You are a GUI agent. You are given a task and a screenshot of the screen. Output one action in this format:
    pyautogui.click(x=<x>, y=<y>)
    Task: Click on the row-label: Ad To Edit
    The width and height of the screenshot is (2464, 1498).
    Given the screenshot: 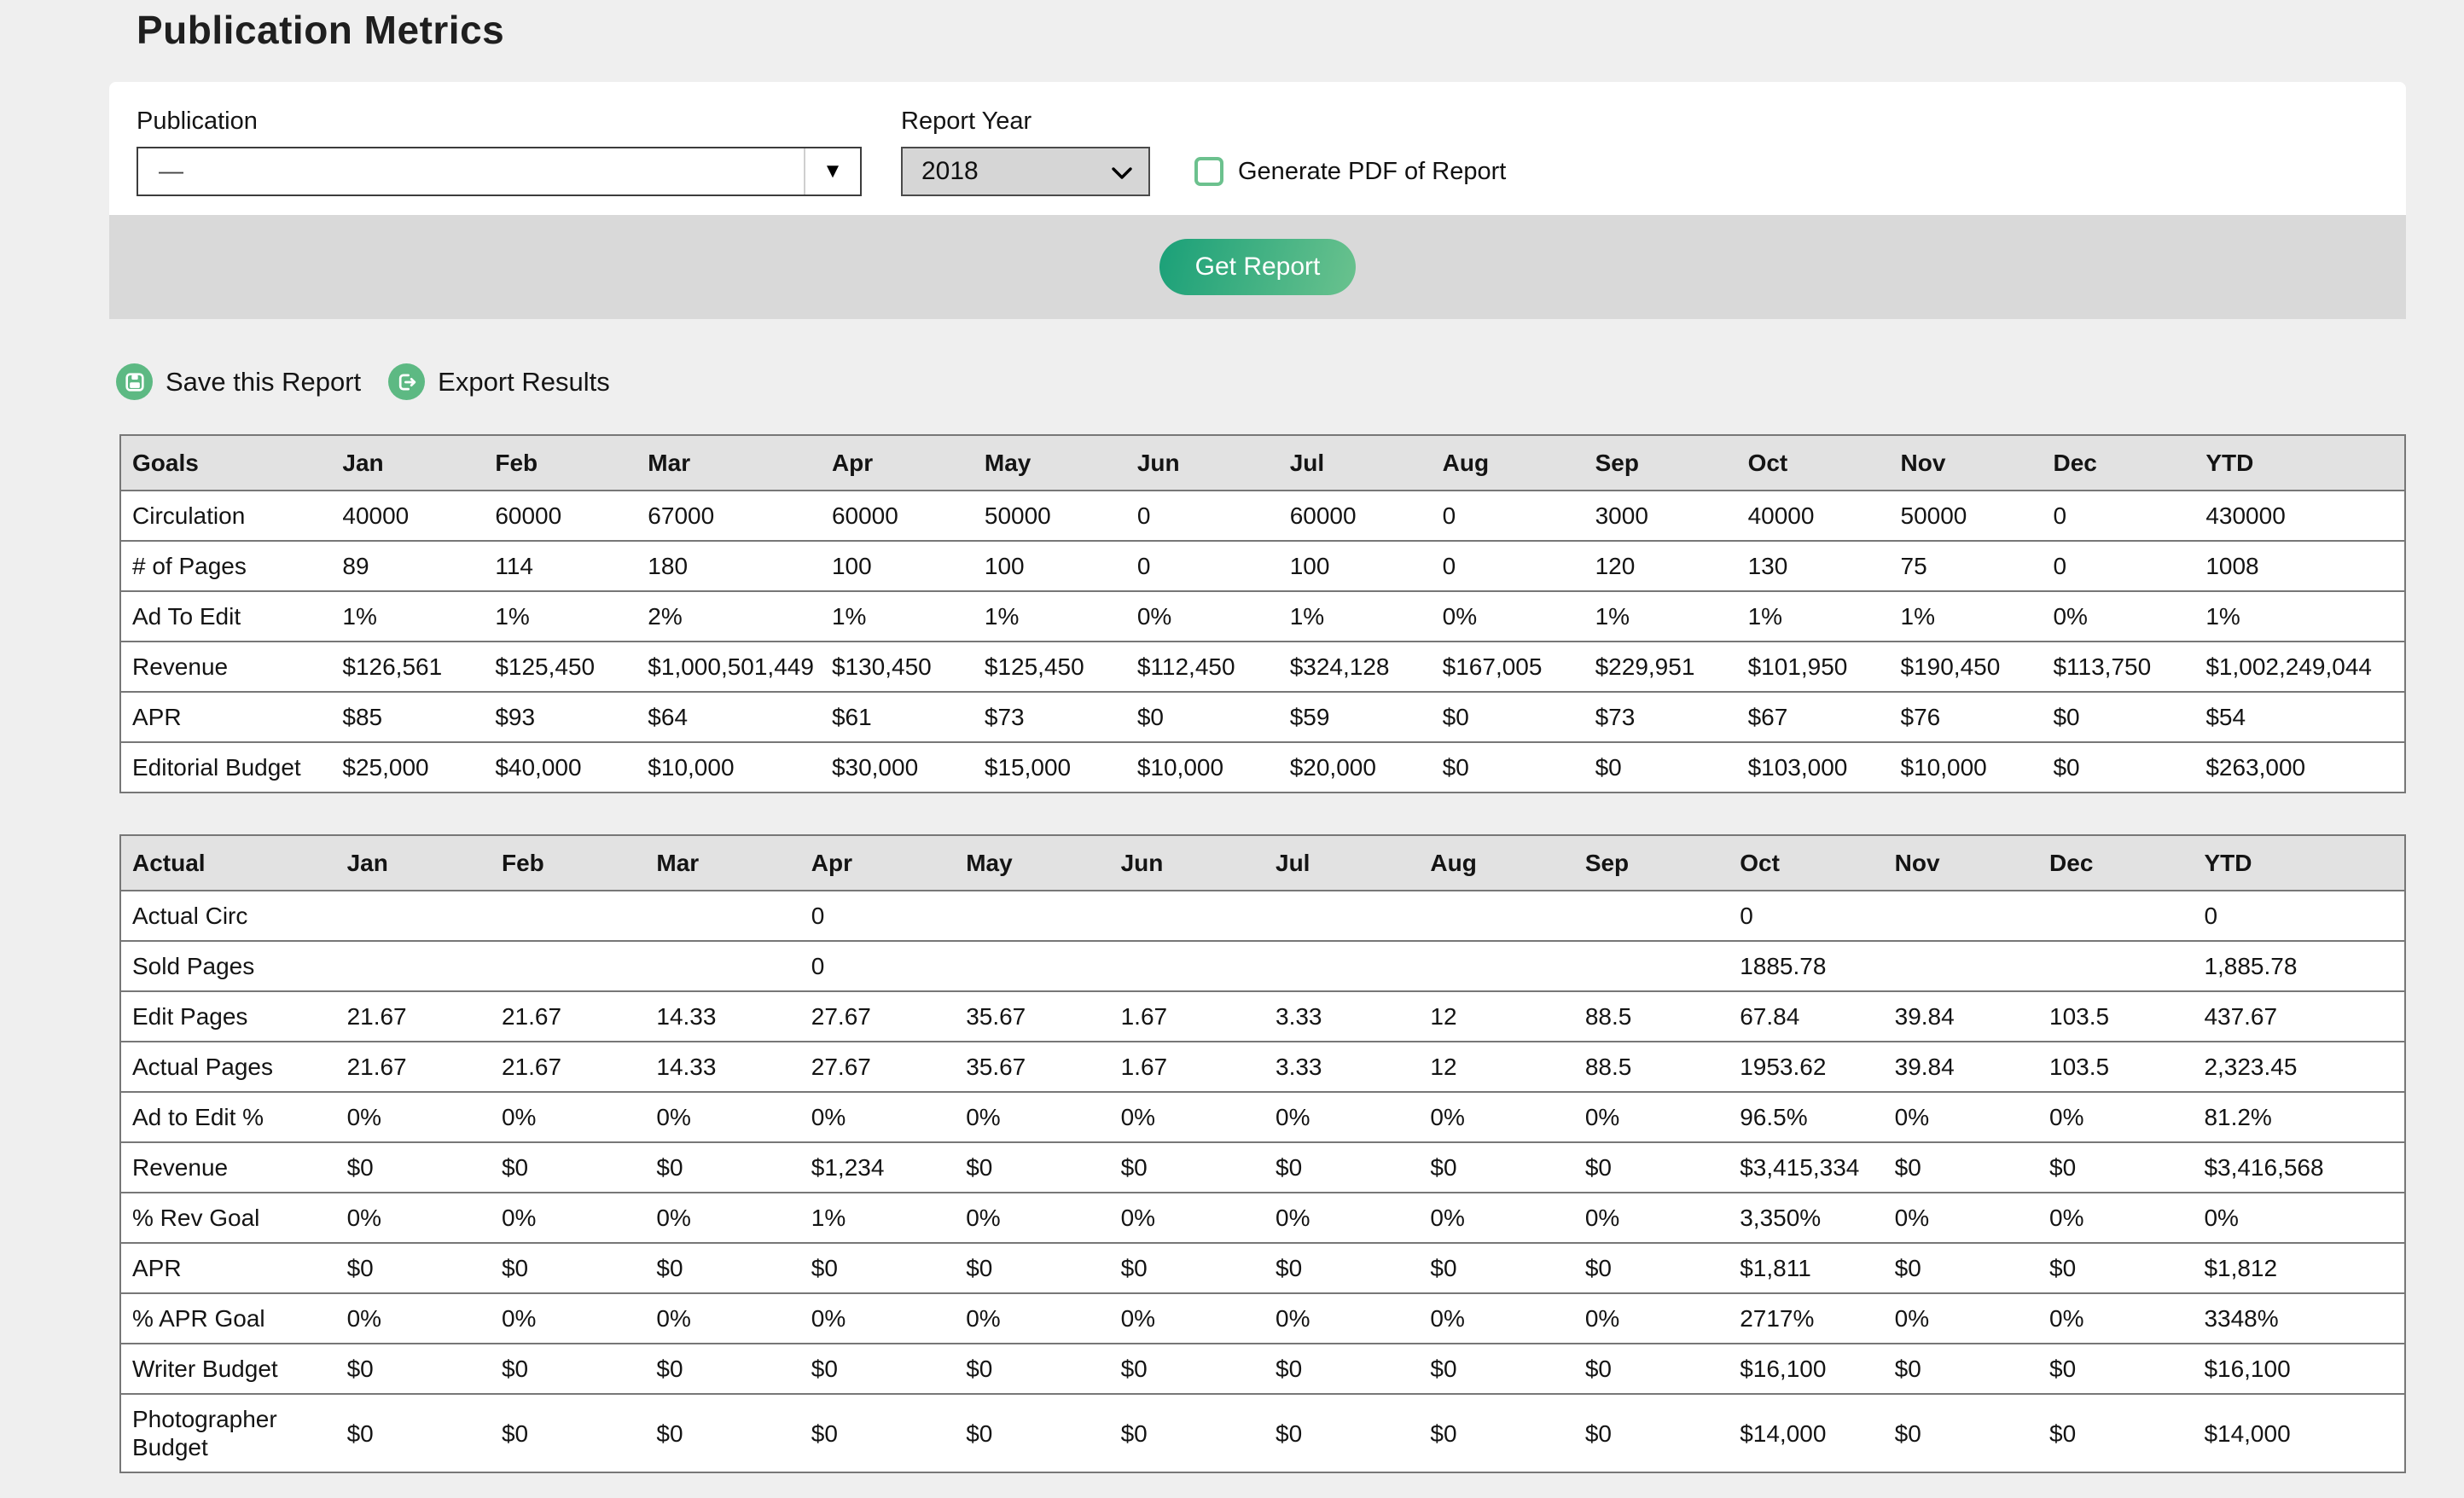 What is the action you would take?
    pyautogui.click(x=226, y=616)
    